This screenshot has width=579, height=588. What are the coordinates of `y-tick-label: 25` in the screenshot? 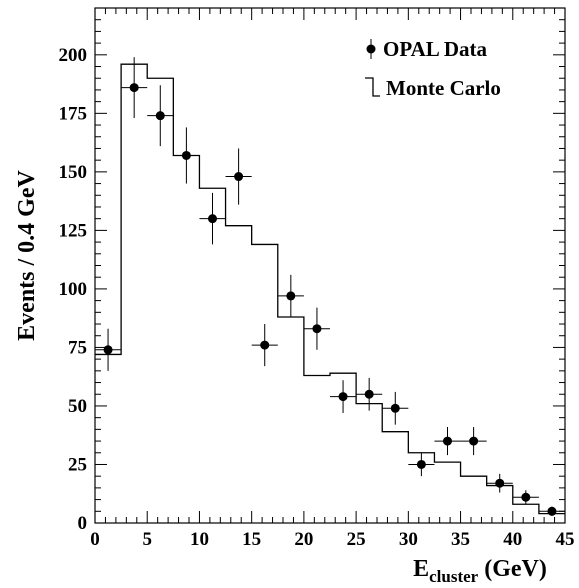 It's located at (77, 464).